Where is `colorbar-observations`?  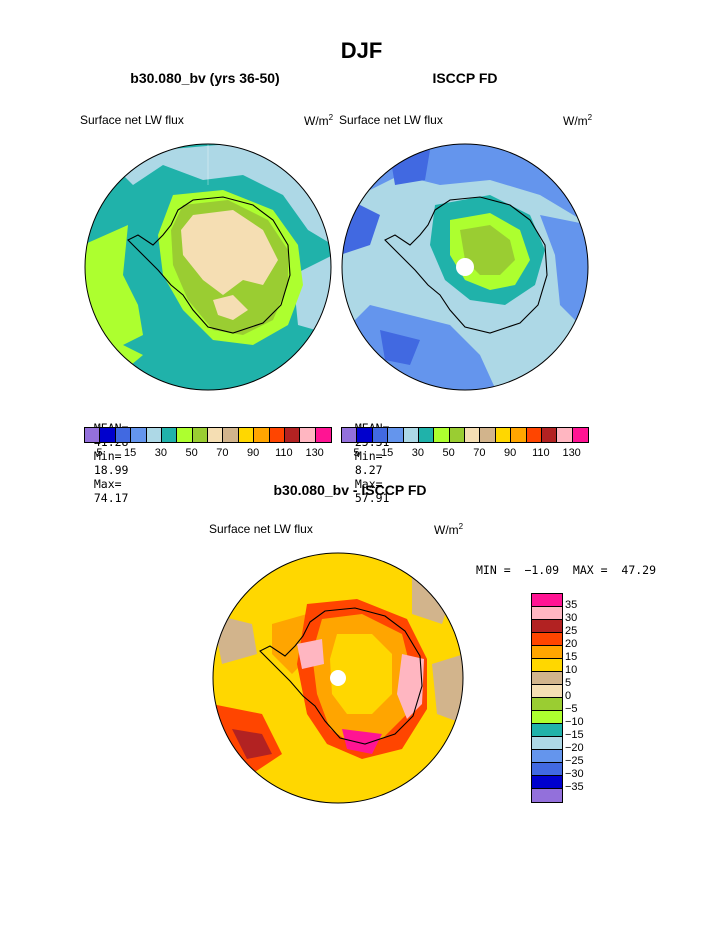 colorbar-observations is located at coordinates (465, 435).